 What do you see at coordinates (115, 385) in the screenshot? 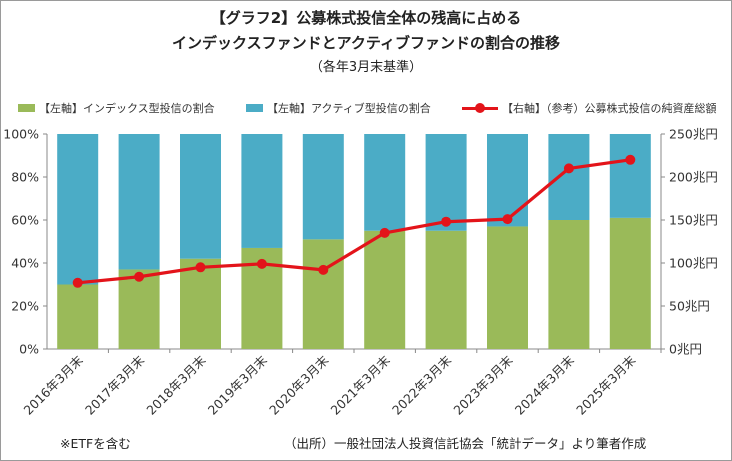
I see `x-tick-label: 2017年3月末` at bounding box center [115, 385].